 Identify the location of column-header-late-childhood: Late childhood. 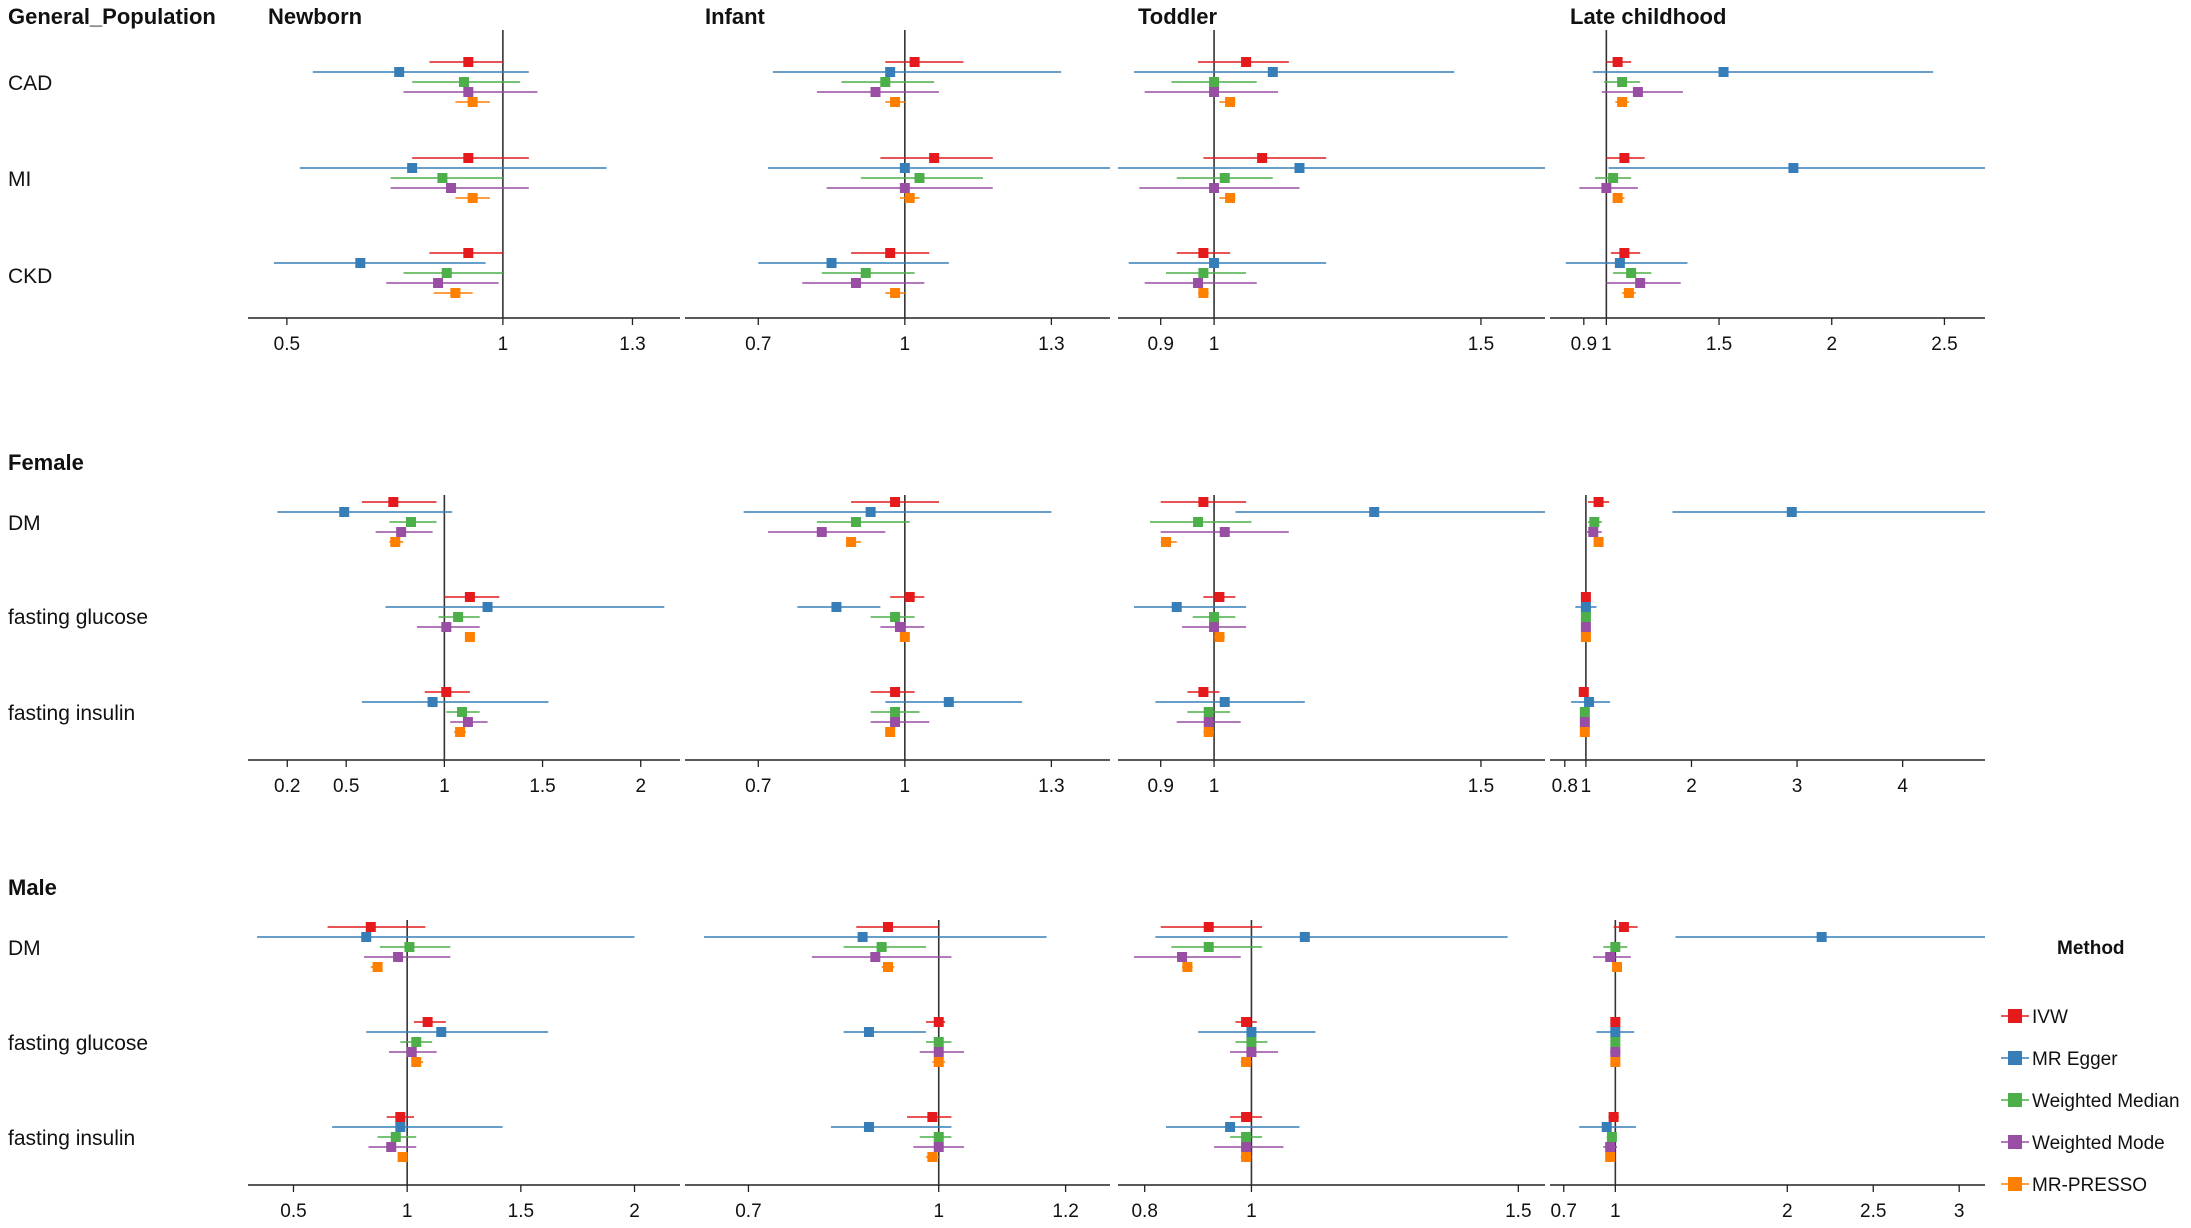
(1648, 16).